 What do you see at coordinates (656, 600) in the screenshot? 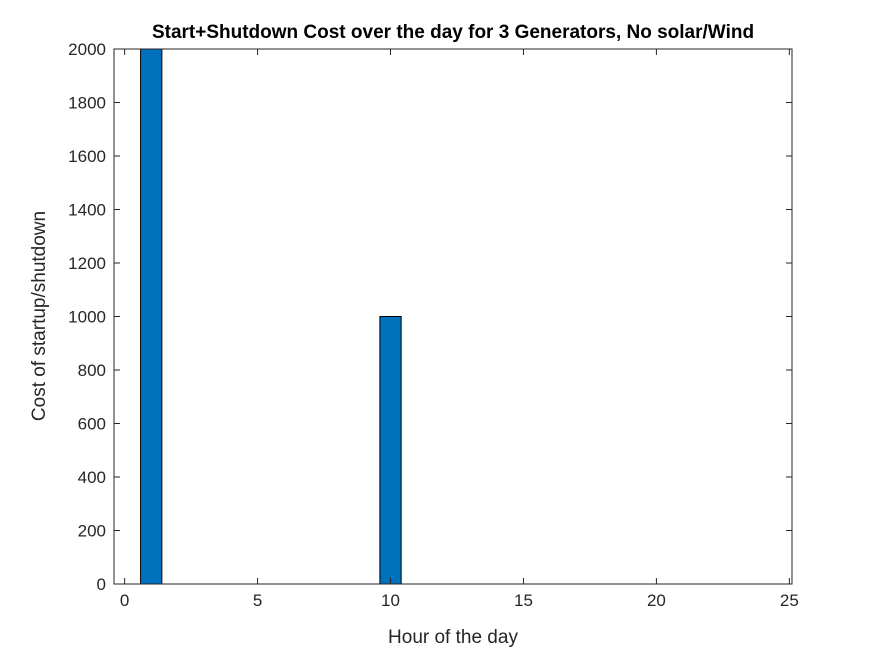
I see `x-tick-label: 20` at bounding box center [656, 600].